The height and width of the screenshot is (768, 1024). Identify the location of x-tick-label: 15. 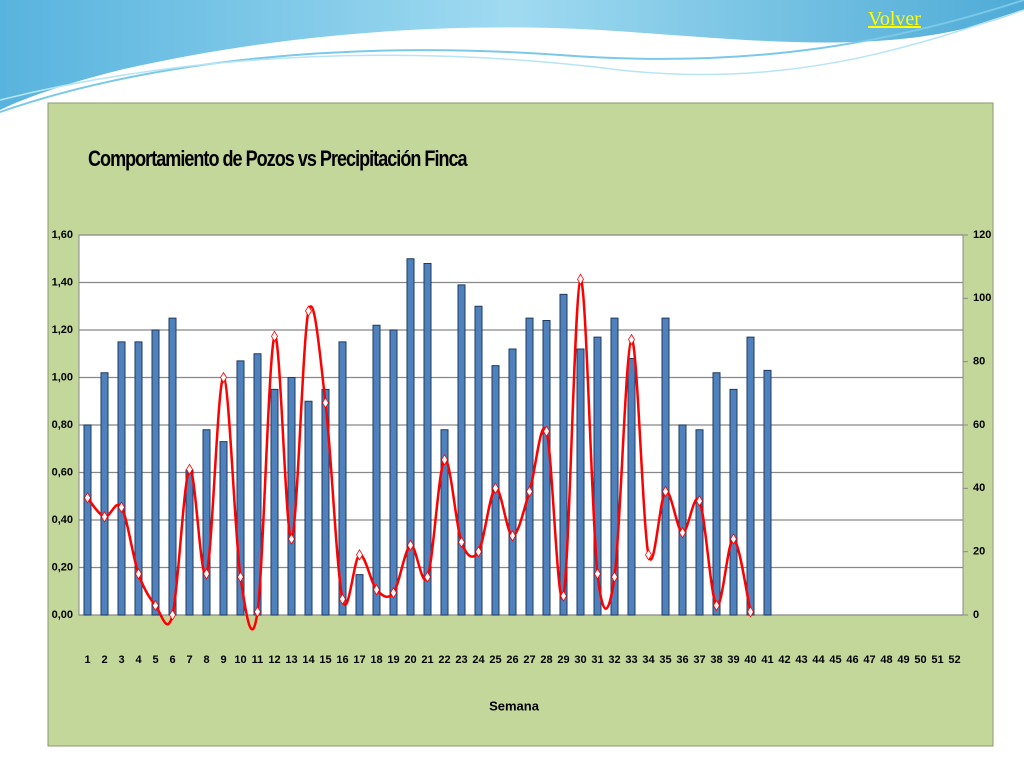
(325, 660).